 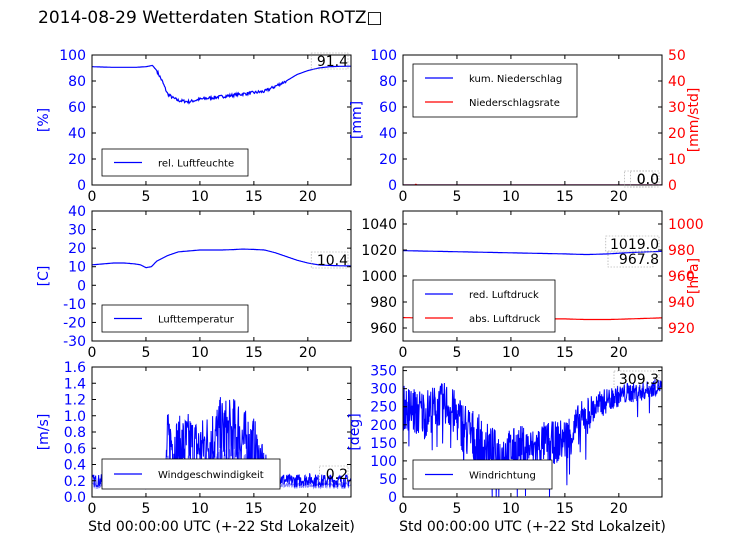 I want to click on last-value-annotation: 1019.0, so click(x=634, y=245).